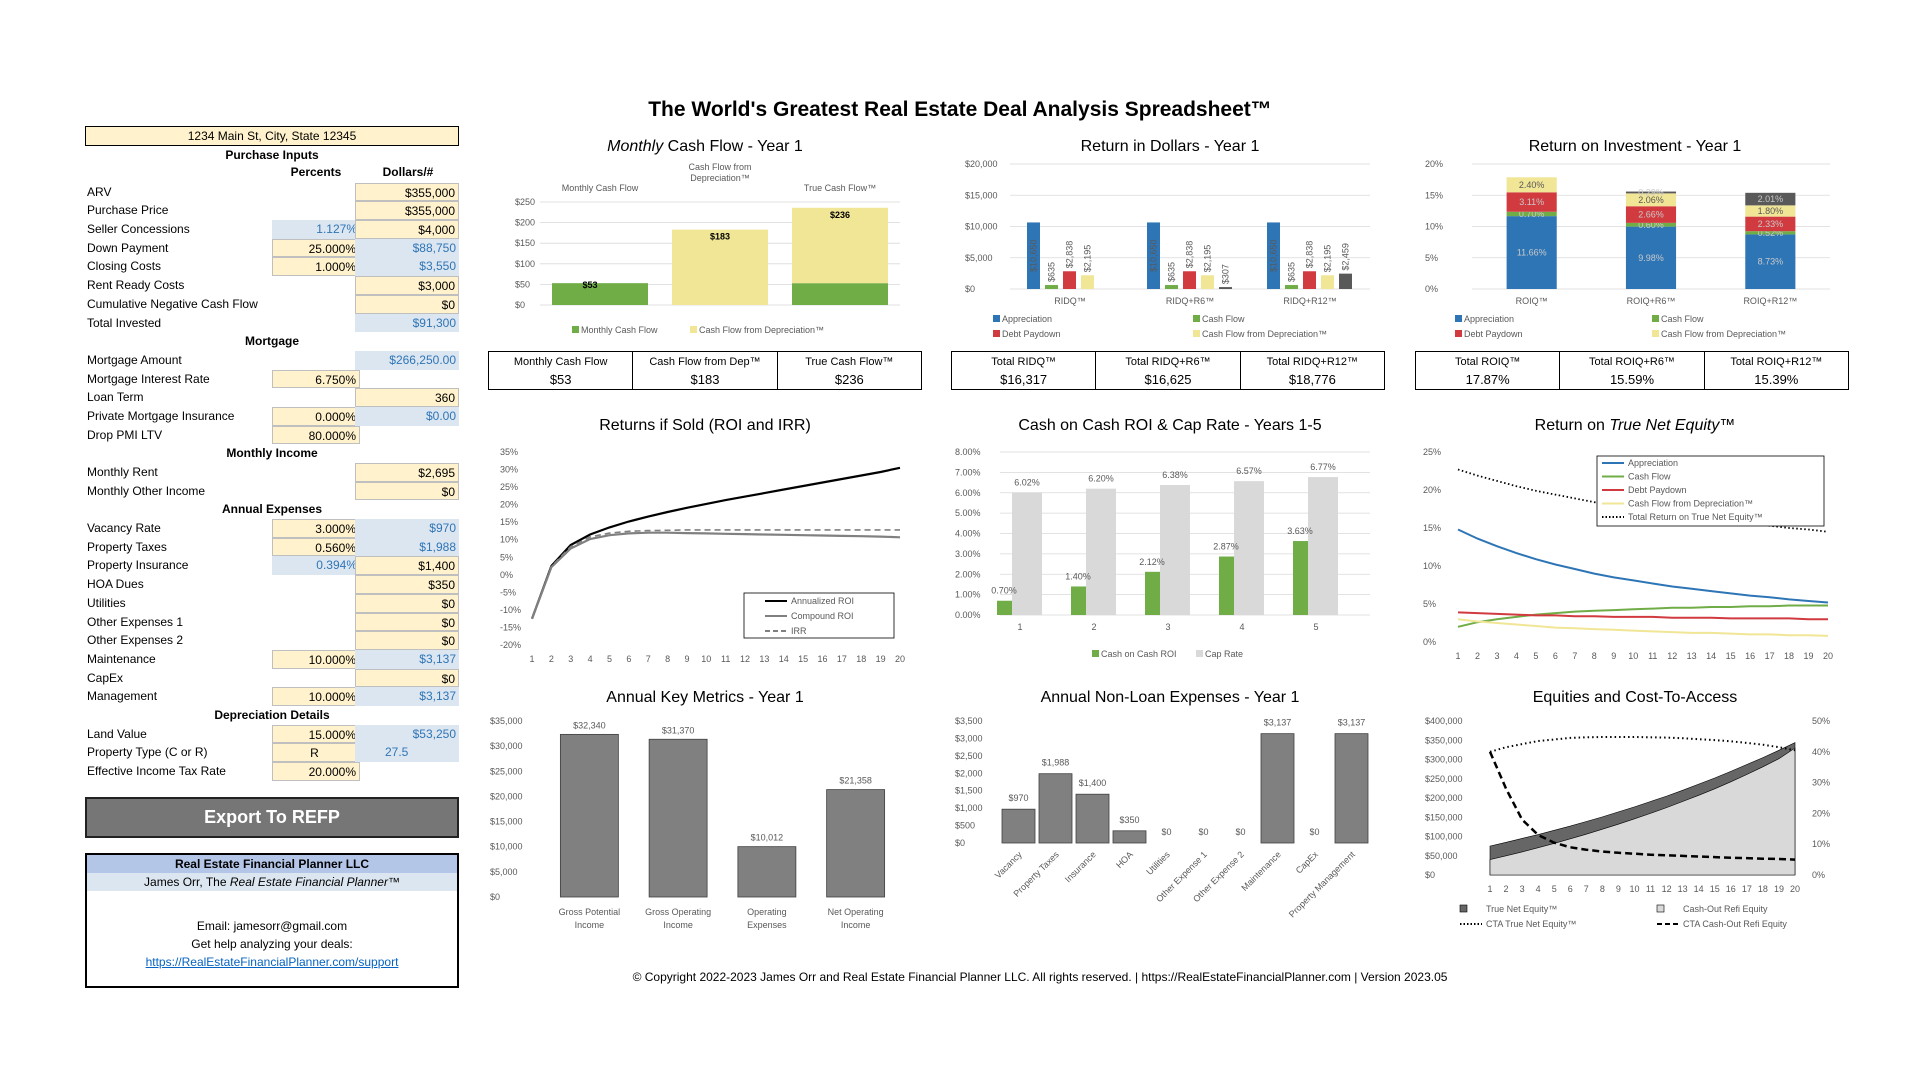 This screenshot has height=1080, width=1920. What do you see at coordinates (705, 697) in the screenshot?
I see `chart-title-annual-key-metrics: Annual Key Metrics - Year 1` at bounding box center [705, 697].